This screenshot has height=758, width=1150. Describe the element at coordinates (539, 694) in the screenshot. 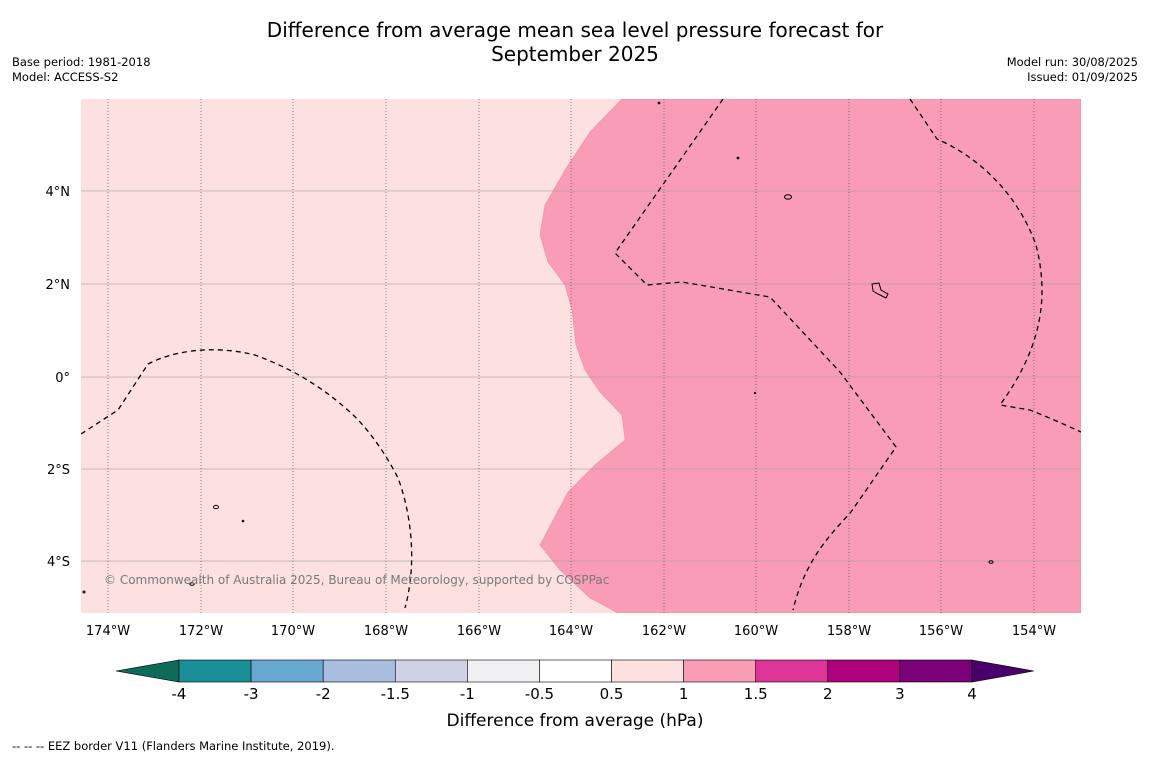

I see `colorbar-tick-label: -0.5` at that location.